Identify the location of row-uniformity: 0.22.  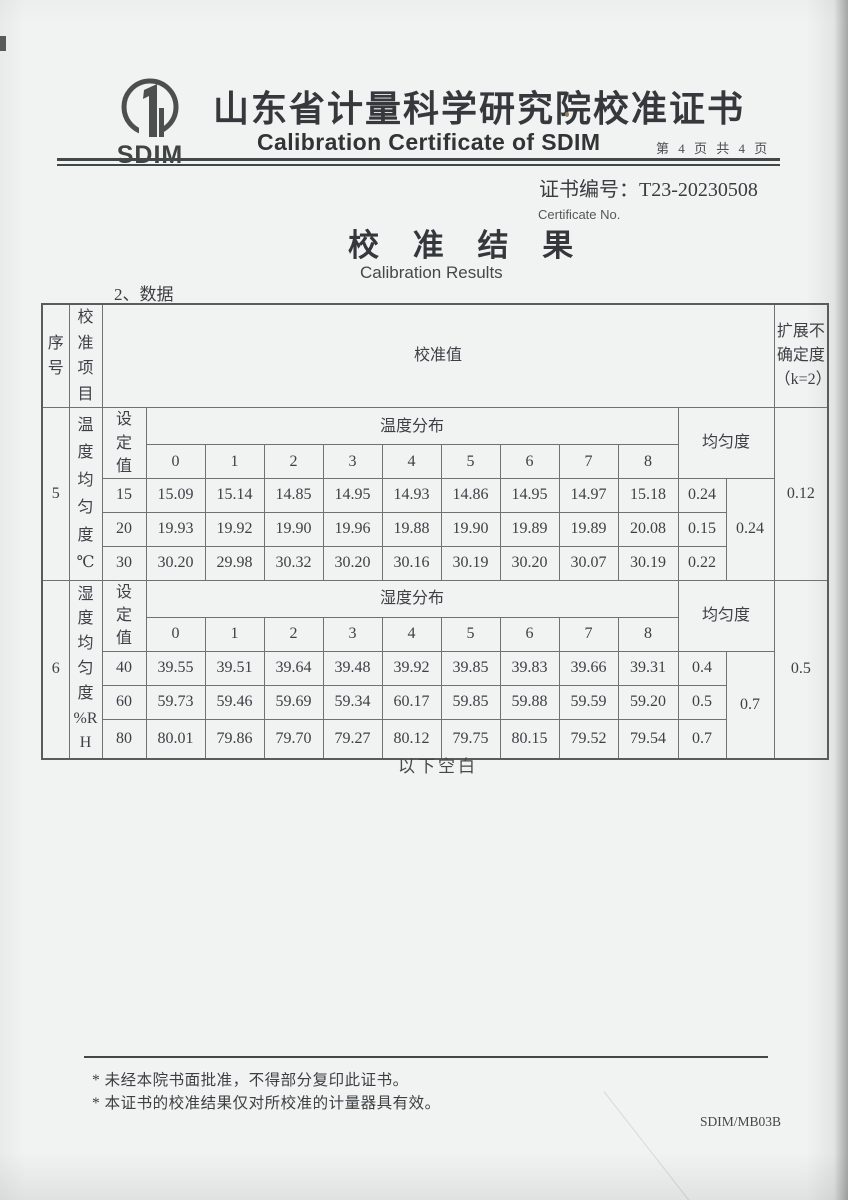
(702, 563).